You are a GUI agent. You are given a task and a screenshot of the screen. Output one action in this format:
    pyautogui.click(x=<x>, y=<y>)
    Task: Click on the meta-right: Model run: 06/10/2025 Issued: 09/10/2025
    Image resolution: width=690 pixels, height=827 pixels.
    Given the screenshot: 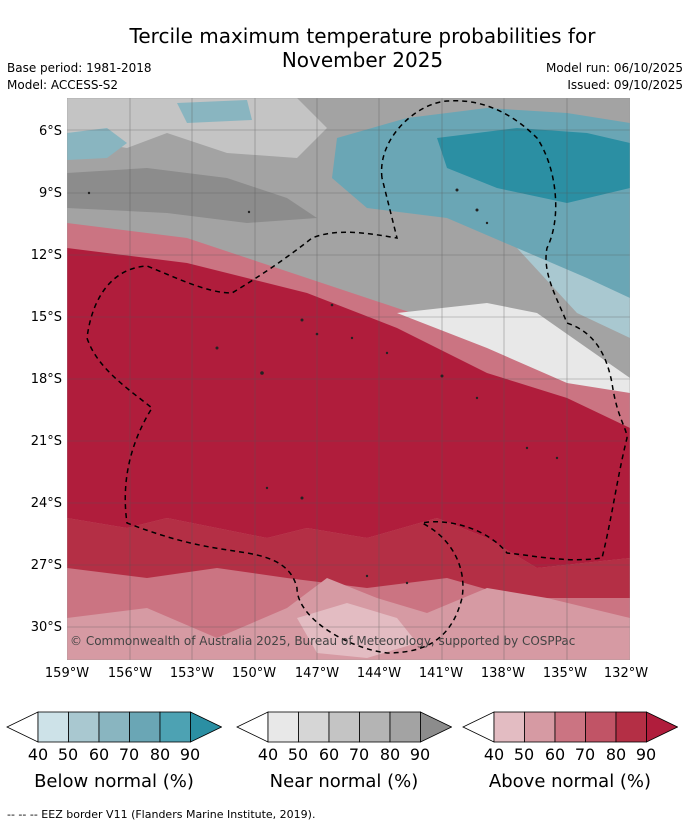 What is the action you would take?
    pyautogui.click(x=614, y=77)
    